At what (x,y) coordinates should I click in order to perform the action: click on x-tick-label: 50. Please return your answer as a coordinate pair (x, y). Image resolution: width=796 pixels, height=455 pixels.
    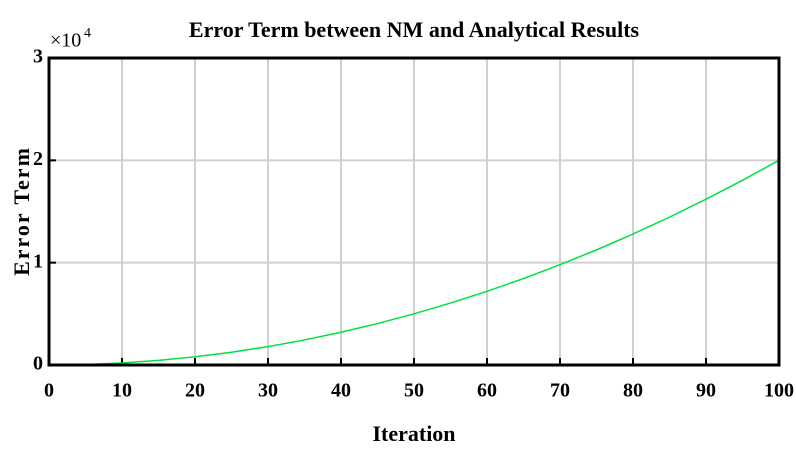
    Looking at the image, I should click on (414, 391).